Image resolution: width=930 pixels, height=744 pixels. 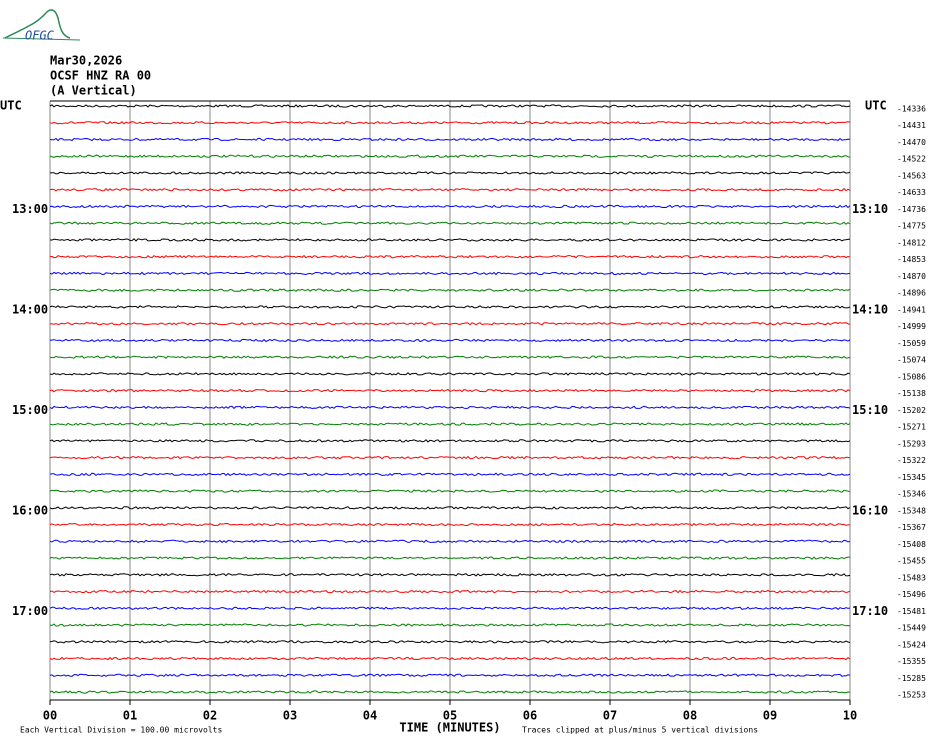 I want to click on row-time-right: 15:10, so click(x=870, y=410).